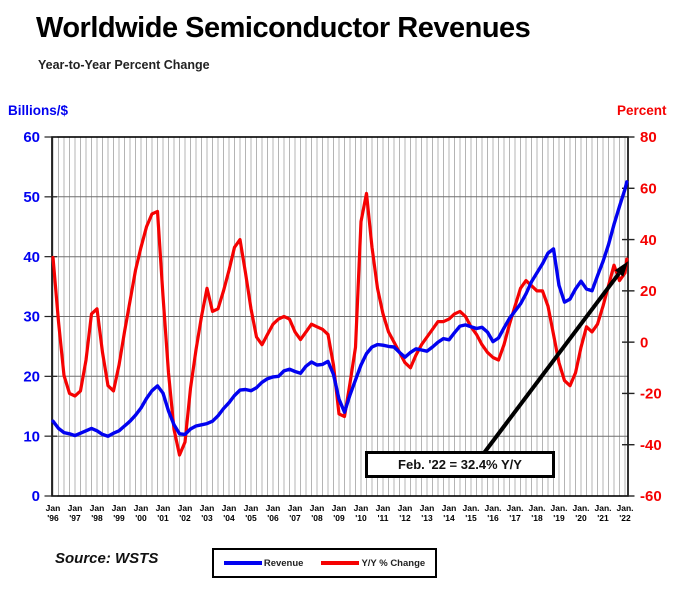 The width and height of the screenshot is (696, 592). I want to click on svg-text: '22, so click(625, 518).